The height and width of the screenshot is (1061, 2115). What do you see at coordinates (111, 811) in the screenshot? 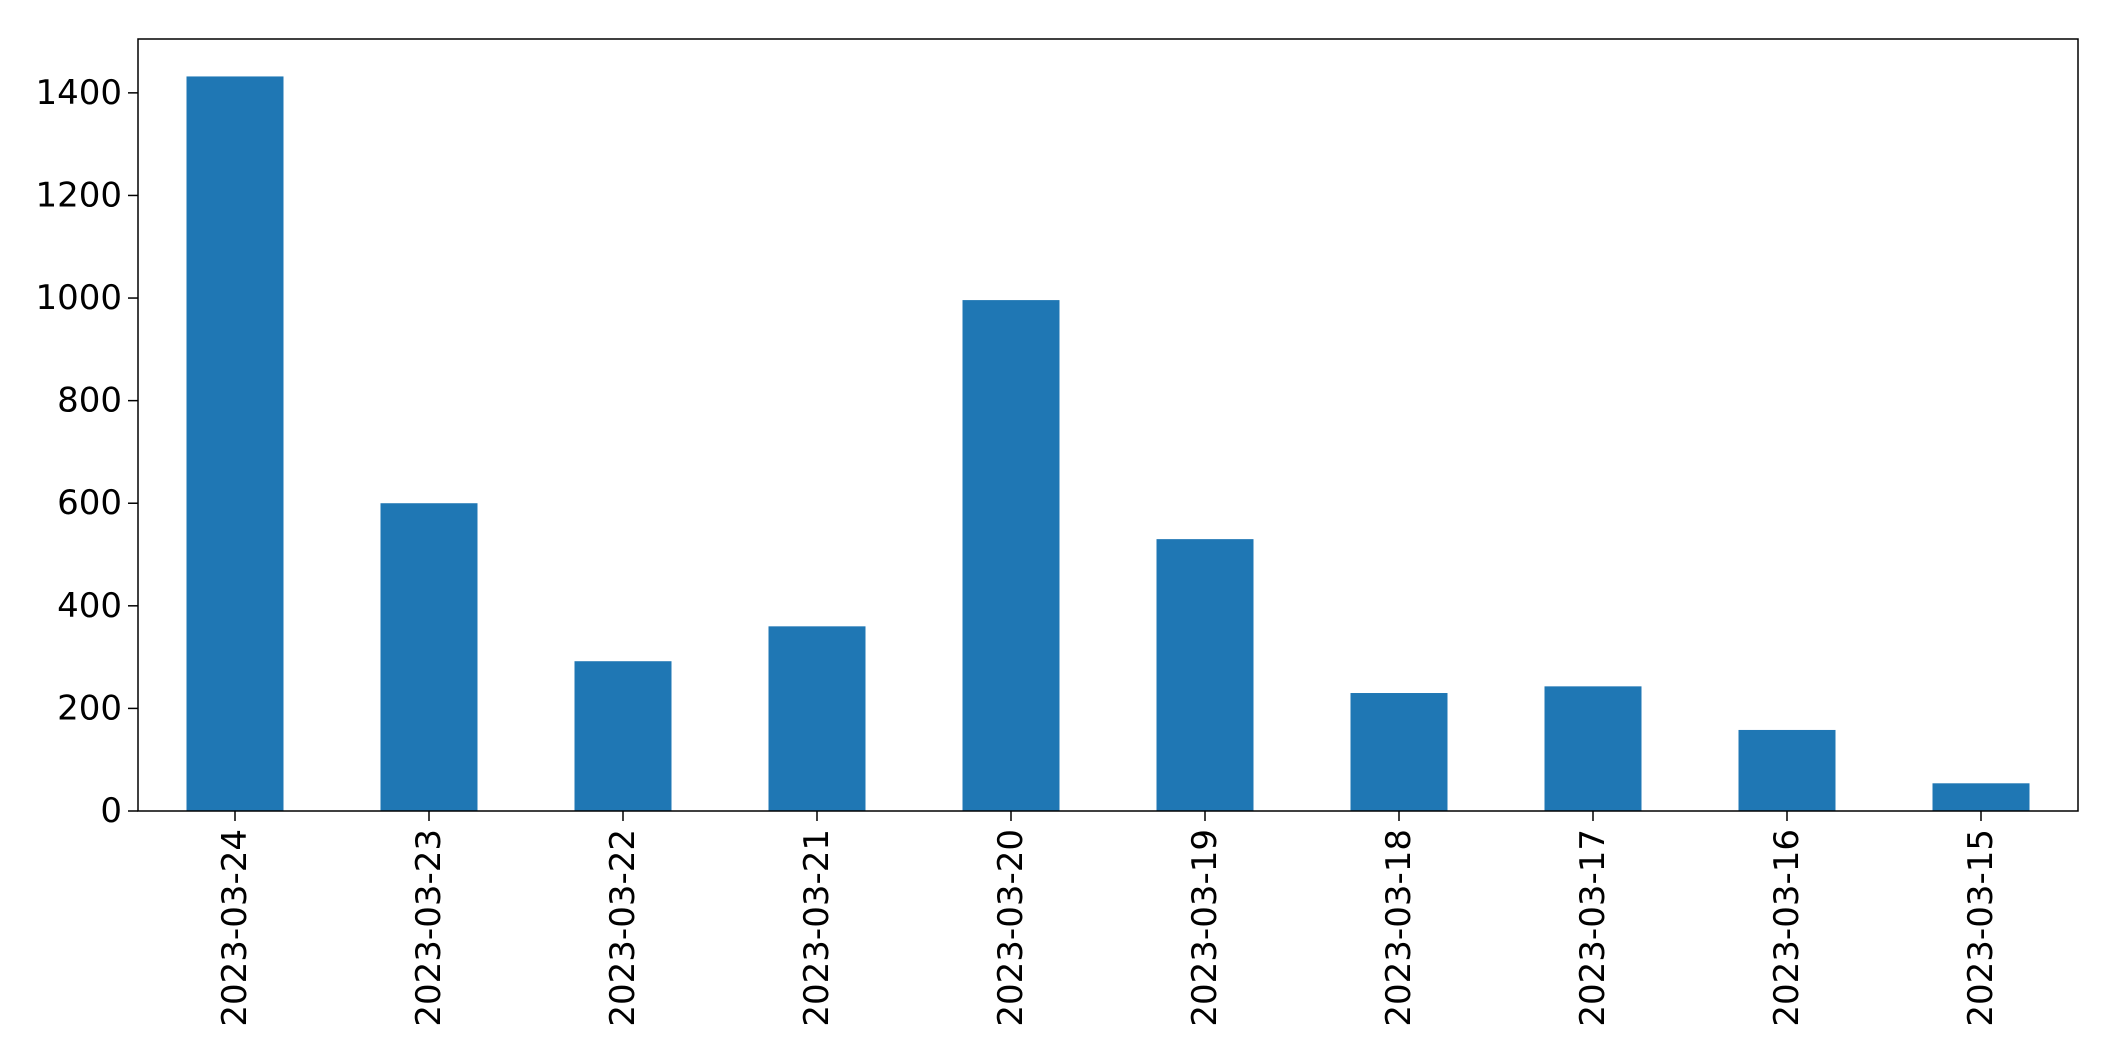
I see `y-tick-label: 0` at bounding box center [111, 811].